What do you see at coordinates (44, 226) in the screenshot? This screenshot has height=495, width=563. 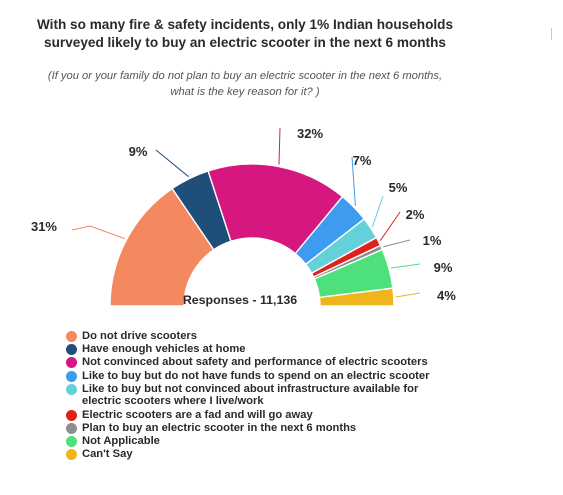 I see `data-label-1: 31%` at bounding box center [44, 226].